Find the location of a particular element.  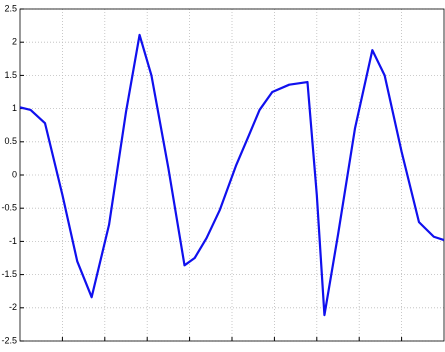

y-tick-label: -2 is located at coordinates (13, 307).